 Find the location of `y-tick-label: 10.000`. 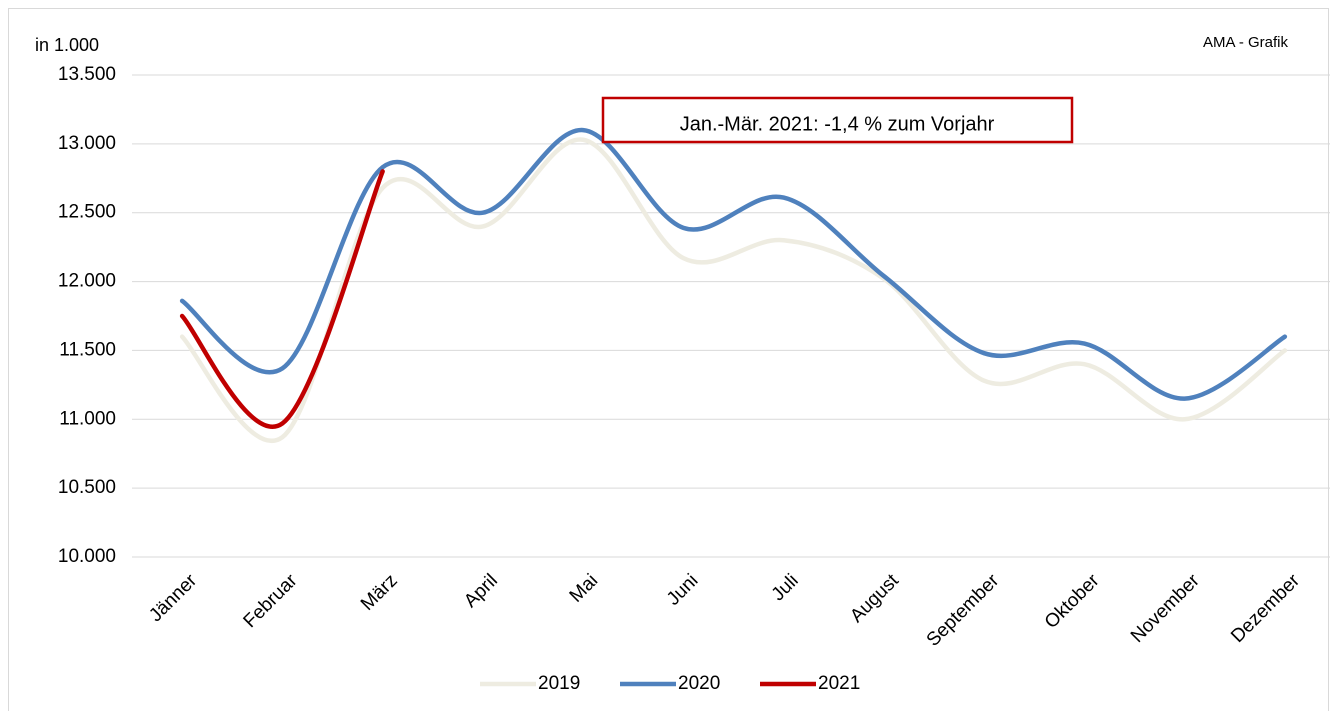

y-tick-label: 10.000 is located at coordinates (87, 556).